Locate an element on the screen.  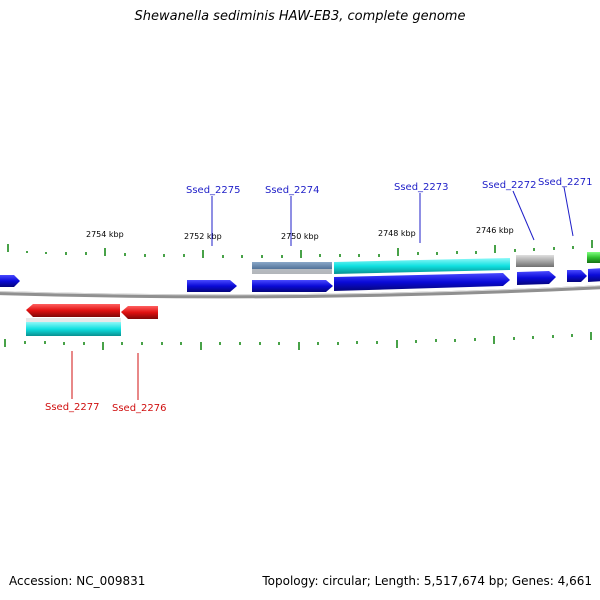
gene-label-ssed-2272: Ssed_2272 is located at coordinates (509, 185).